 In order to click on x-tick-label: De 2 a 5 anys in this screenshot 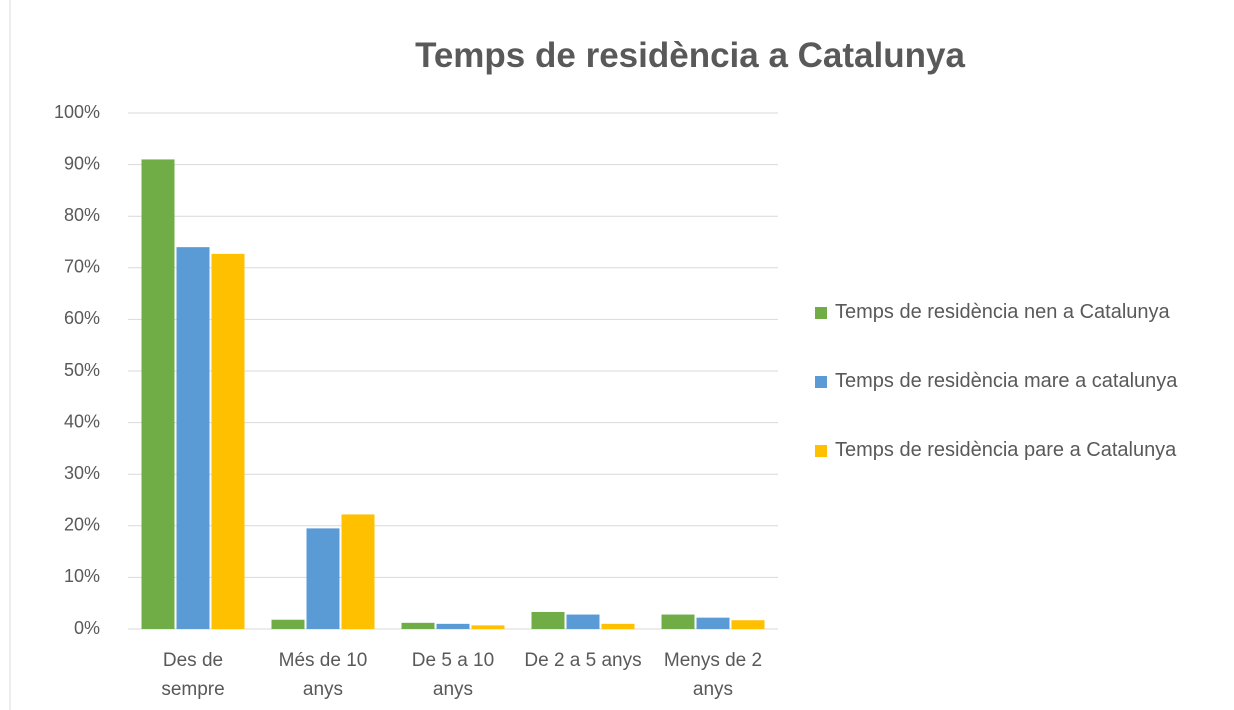, I will do `click(583, 660)`.